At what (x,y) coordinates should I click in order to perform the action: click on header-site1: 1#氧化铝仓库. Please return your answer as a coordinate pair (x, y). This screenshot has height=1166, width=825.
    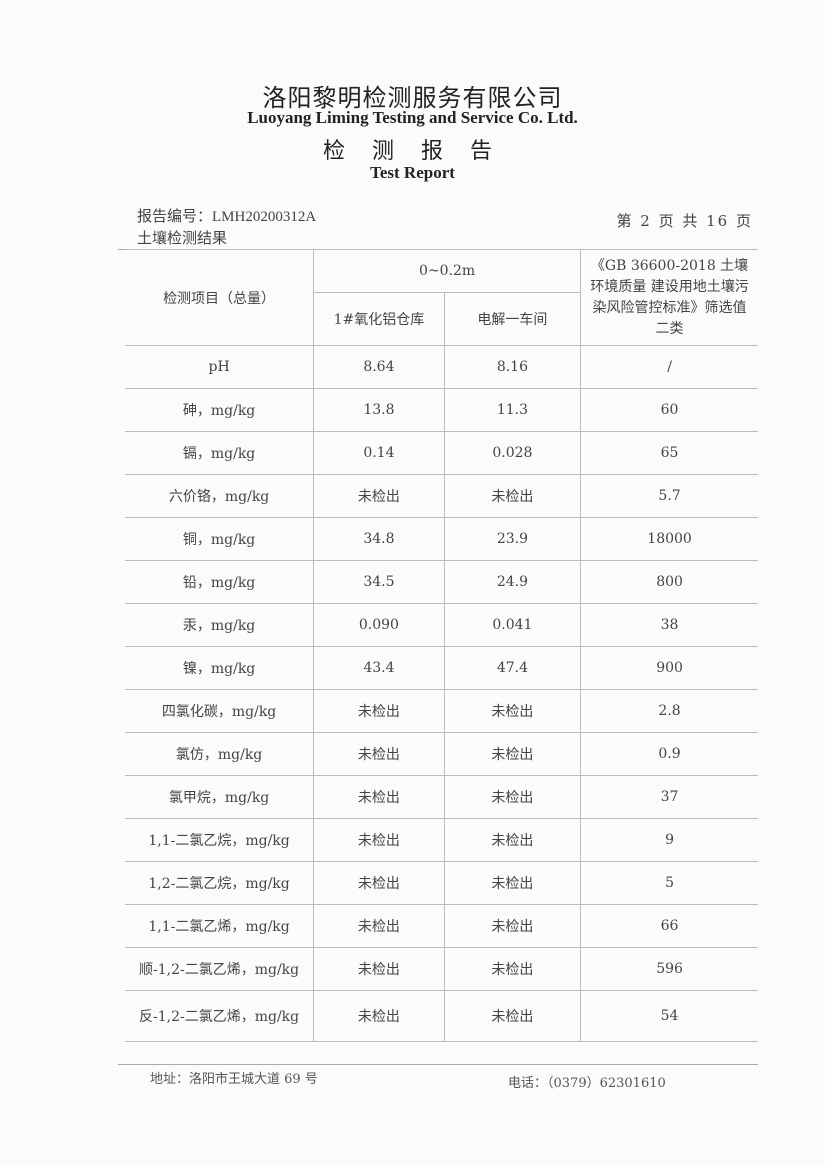
    Looking at the image, I should click on (379, 319).